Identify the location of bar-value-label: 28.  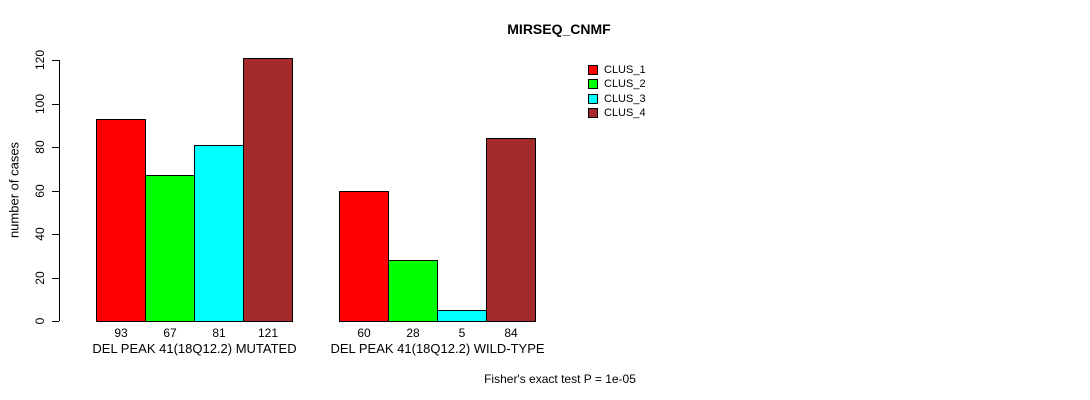
(413, 333).